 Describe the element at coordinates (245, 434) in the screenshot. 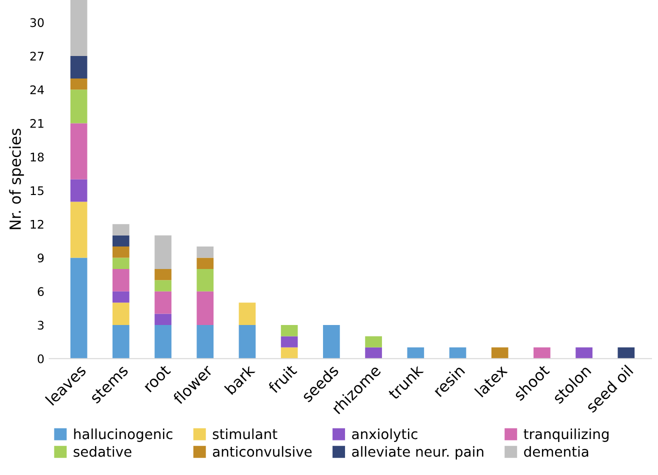

I see `legend-label: stimulant` at that location.